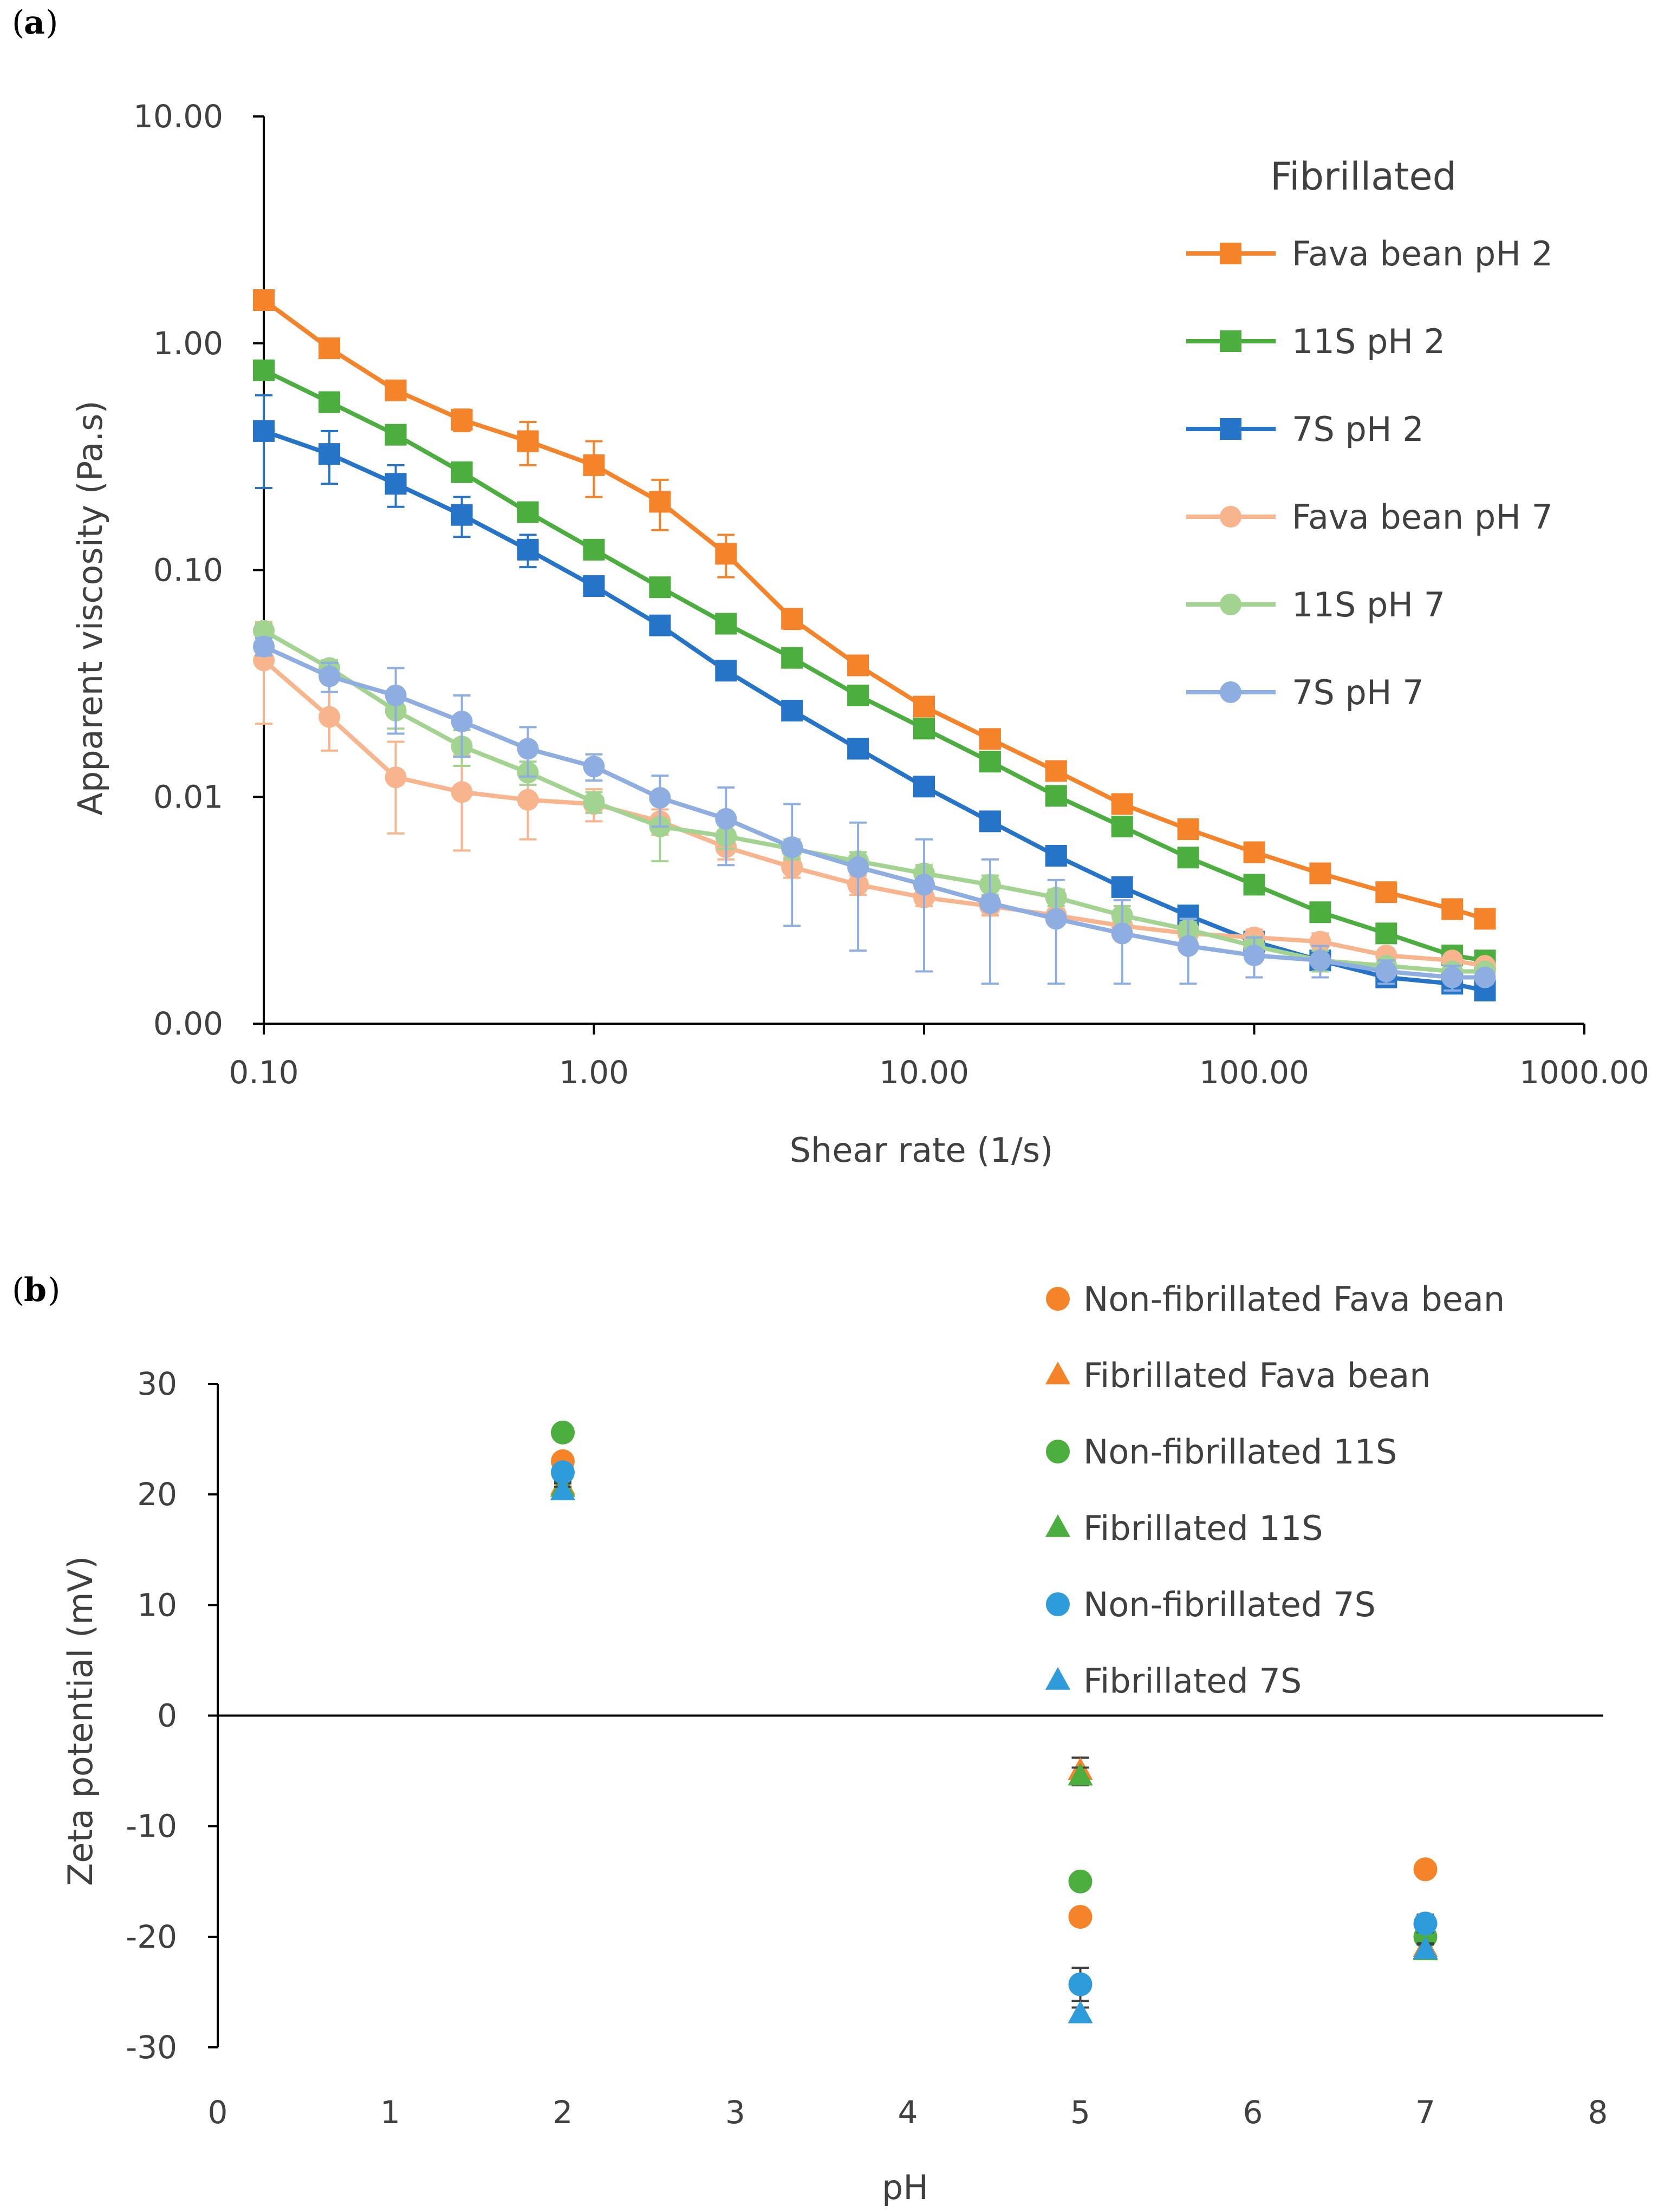 This screenshot has height=2212, width=1671. I want to click on x-tick-label: 6, so click(1253, 2112).